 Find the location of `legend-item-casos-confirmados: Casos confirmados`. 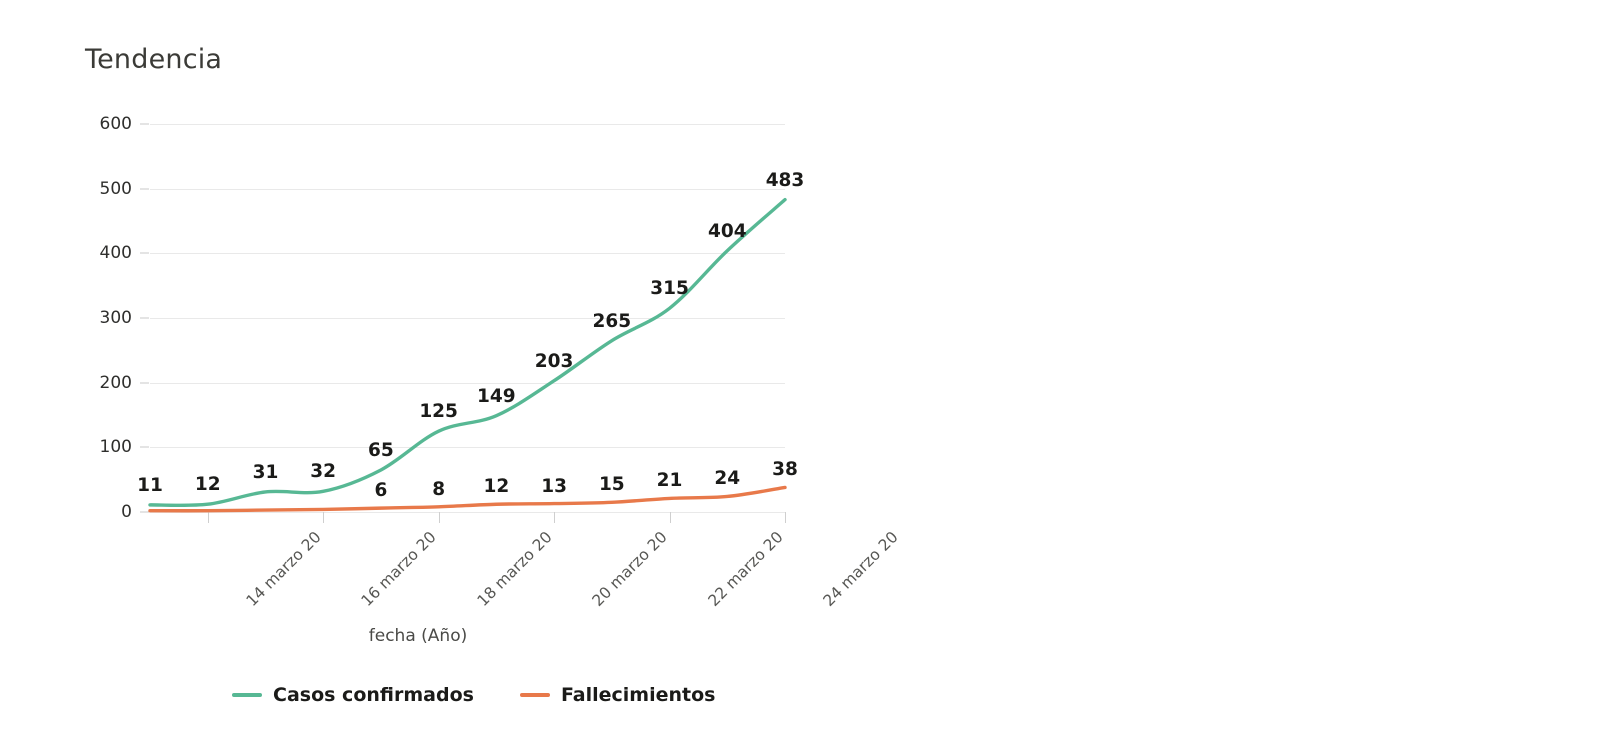

legend-item-casos-confirmados: Casos confirmados is located at coordinates (353, 695).